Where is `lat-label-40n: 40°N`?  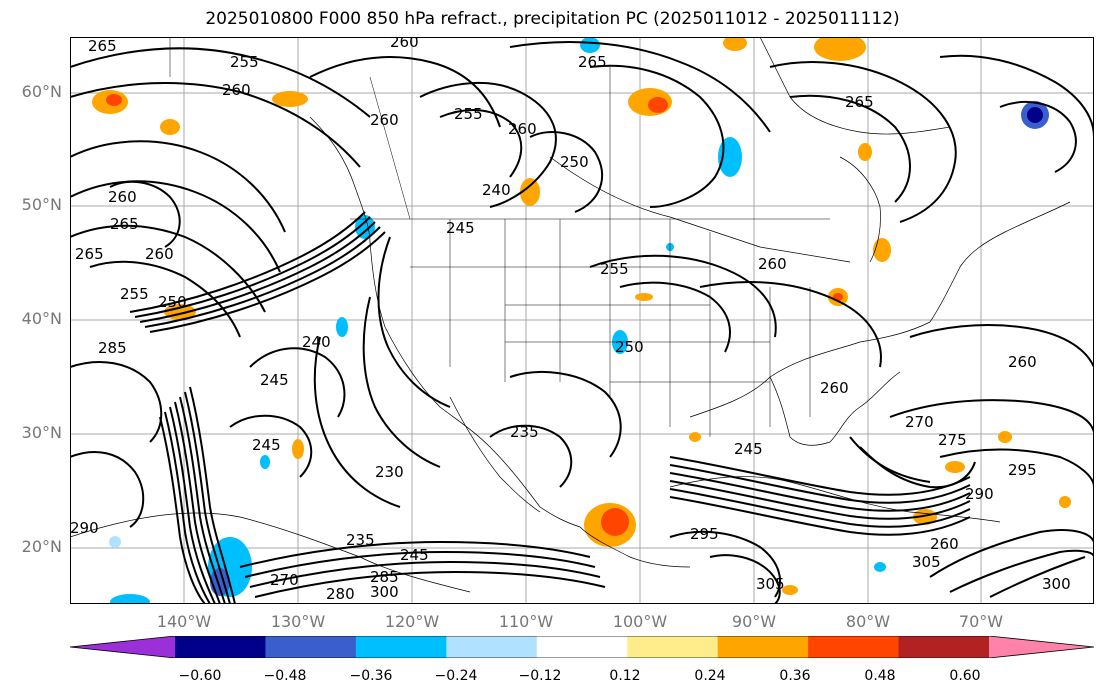 lat-label-40n: 40°N is located at coordinates (41, 318).